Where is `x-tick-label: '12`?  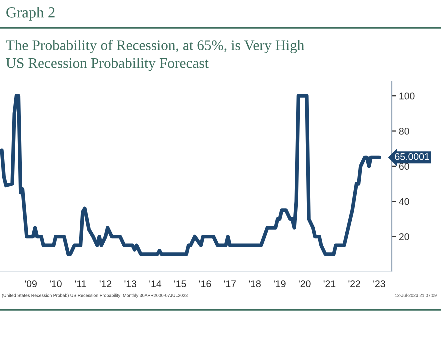
x-tick-label: '12 is located at coordinates (106, 284).